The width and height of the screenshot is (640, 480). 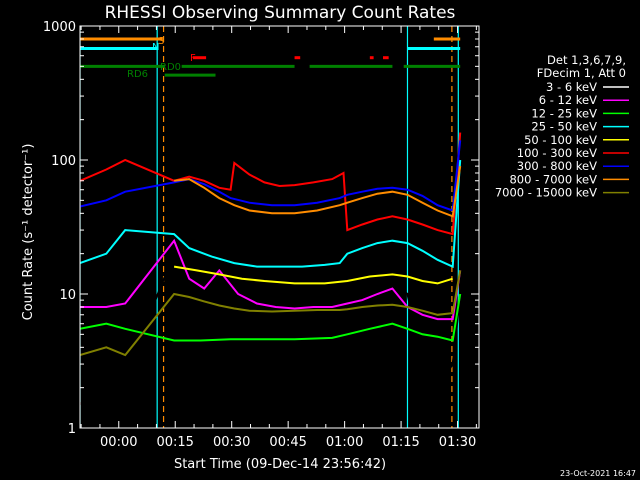 I want to click on legend-entry-label: 12 - 25 keV, so click(x=564, y=113).